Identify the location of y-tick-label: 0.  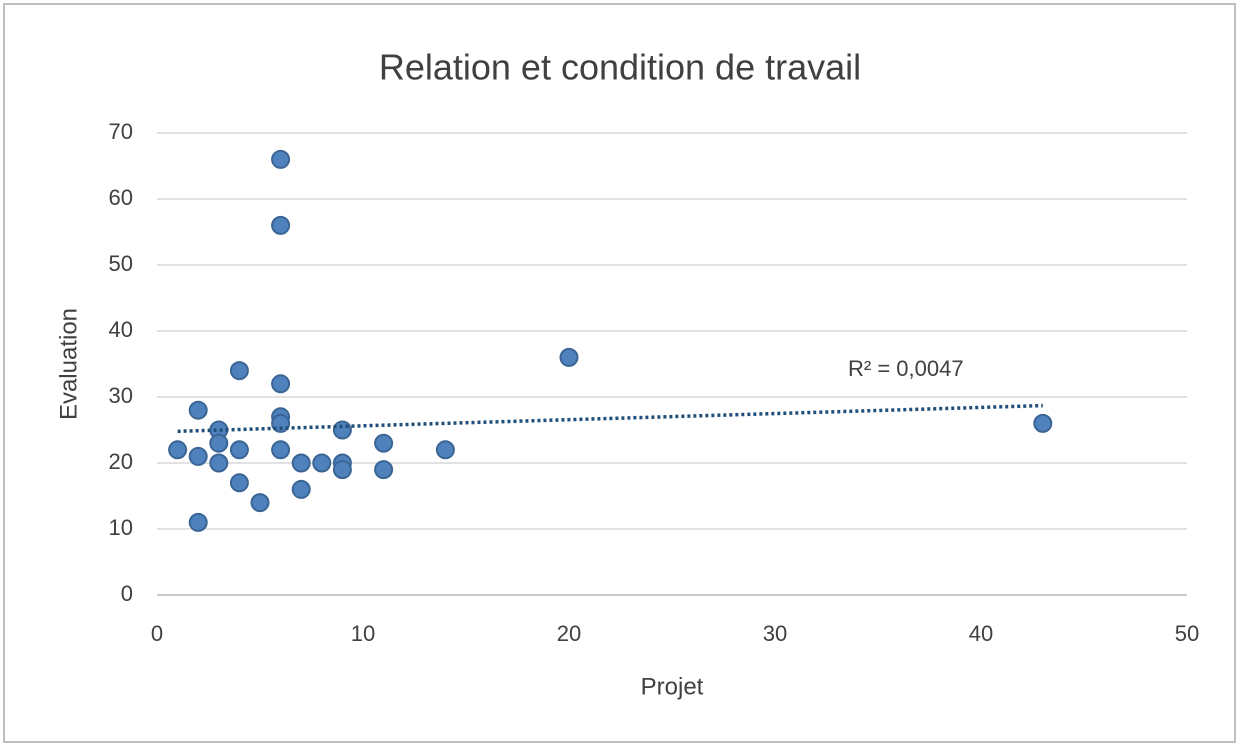
(127, 593).